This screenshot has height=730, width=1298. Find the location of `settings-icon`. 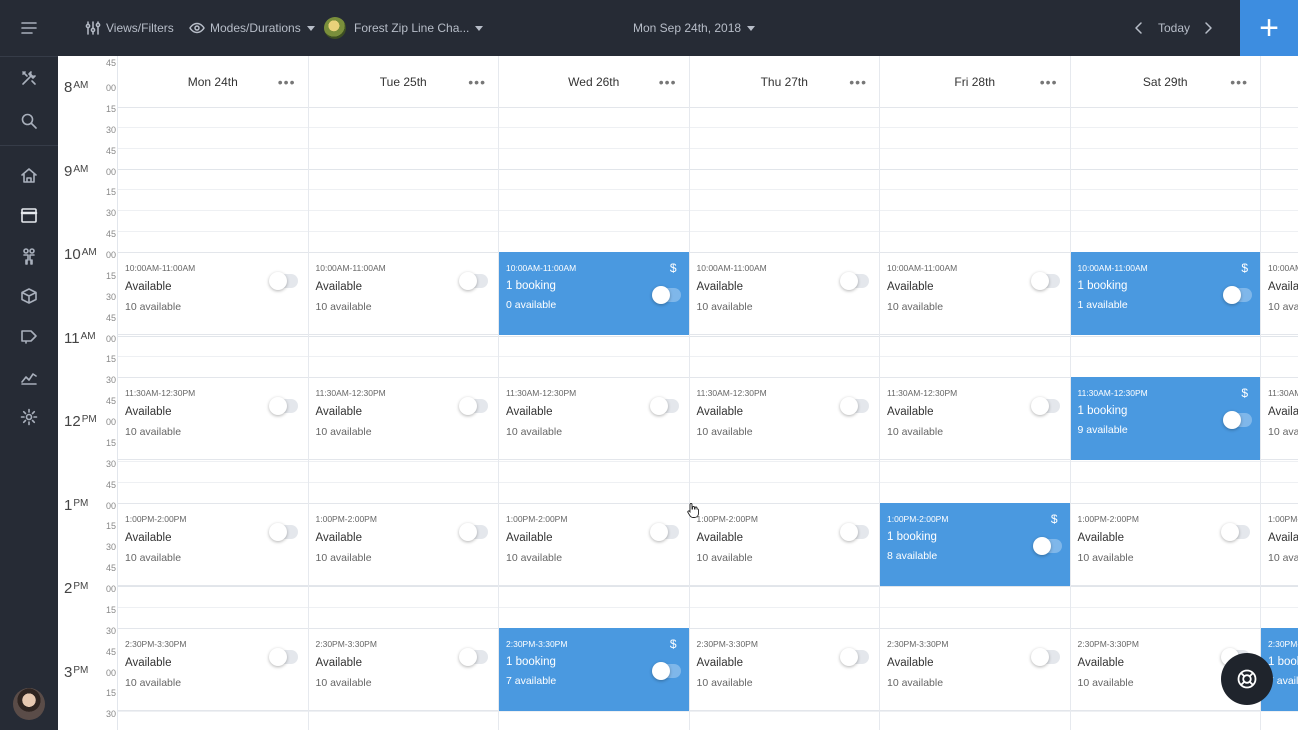

settings-icon is located at coordinates (29, 417).